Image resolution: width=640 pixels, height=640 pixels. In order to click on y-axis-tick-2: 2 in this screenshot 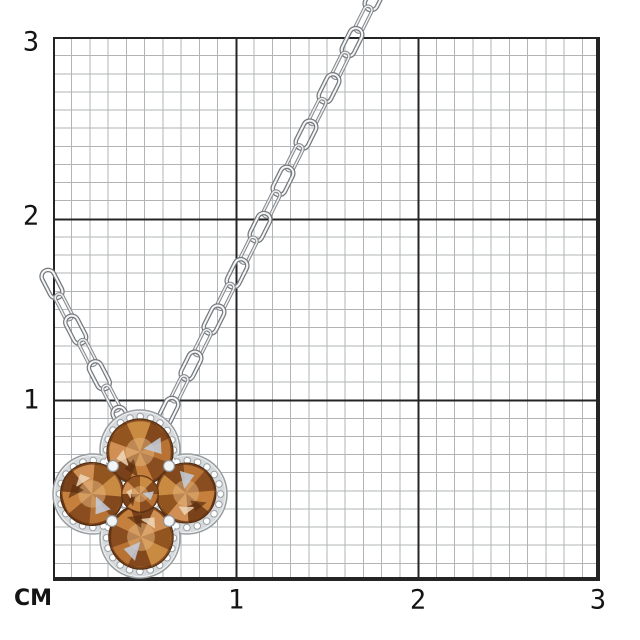, I will do `click(31, 216)`.